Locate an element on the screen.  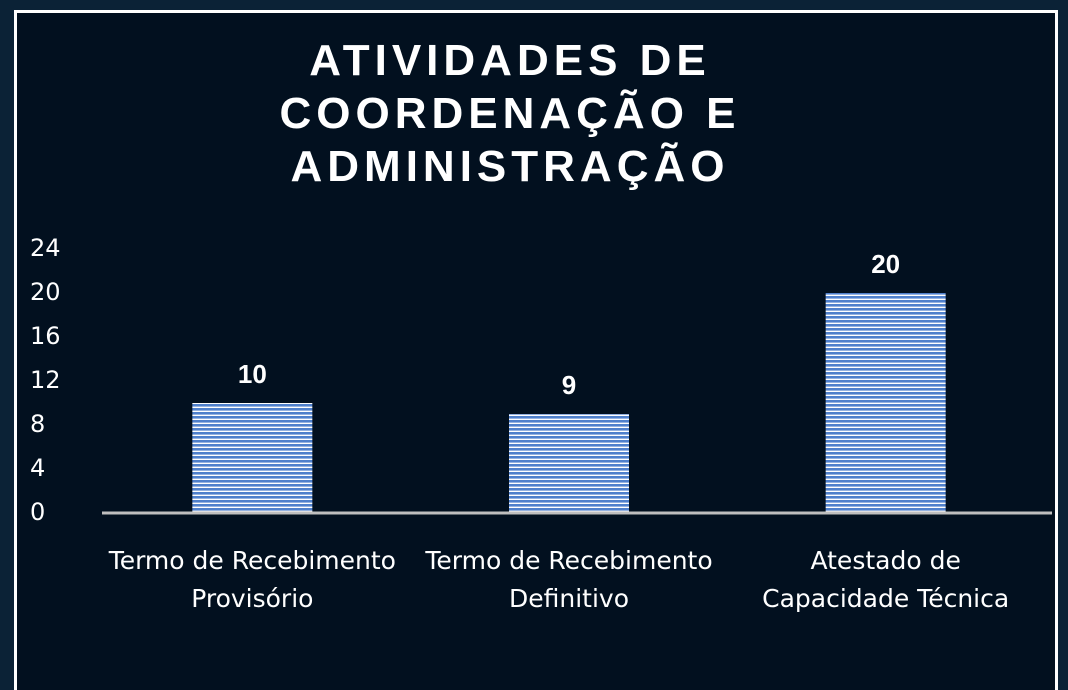
y-tick-label: 8 is located at coordinates (38, 424).